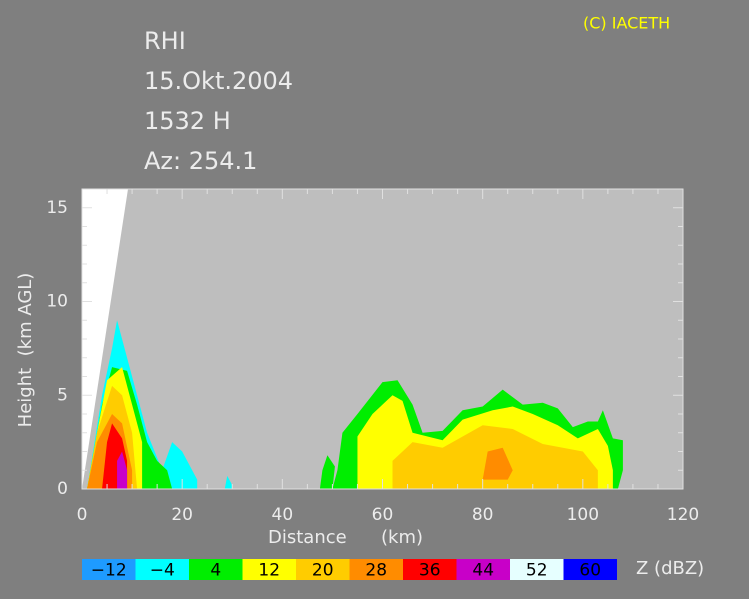  I want to click on colorbar-label: 12, so click(269, 571).